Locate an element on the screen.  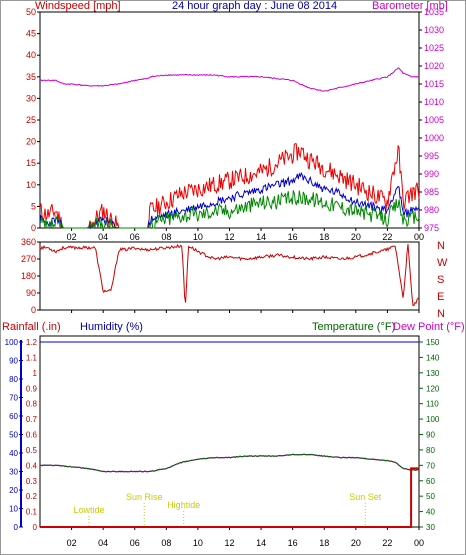
windspeed-tick-label: 25 is located at coordinates (31, 120).